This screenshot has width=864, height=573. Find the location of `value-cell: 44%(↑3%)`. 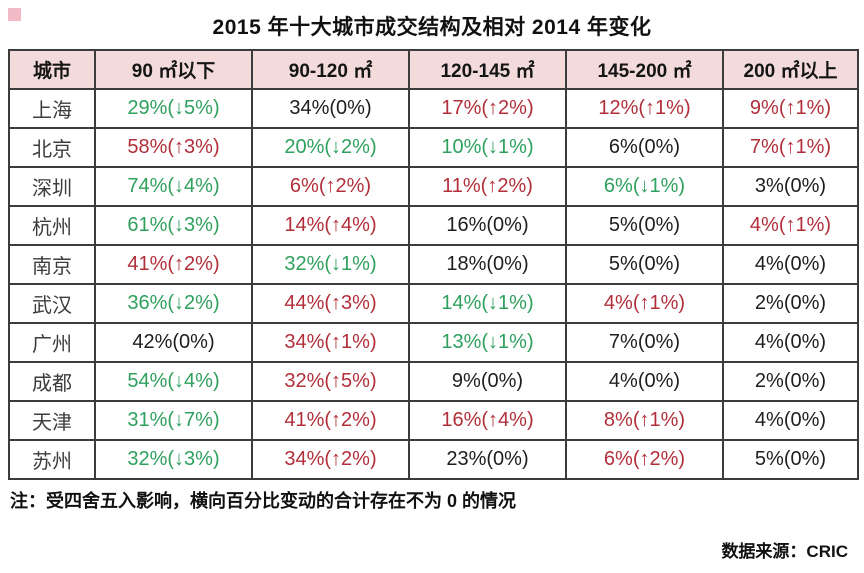

value-cell: 44%(↑3%) is located at coordinates (330, 303).